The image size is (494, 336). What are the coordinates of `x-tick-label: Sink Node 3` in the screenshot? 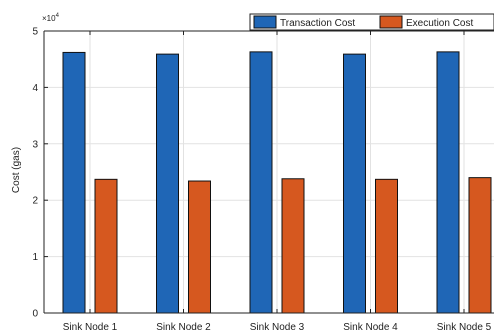 It's located at (277, 327).